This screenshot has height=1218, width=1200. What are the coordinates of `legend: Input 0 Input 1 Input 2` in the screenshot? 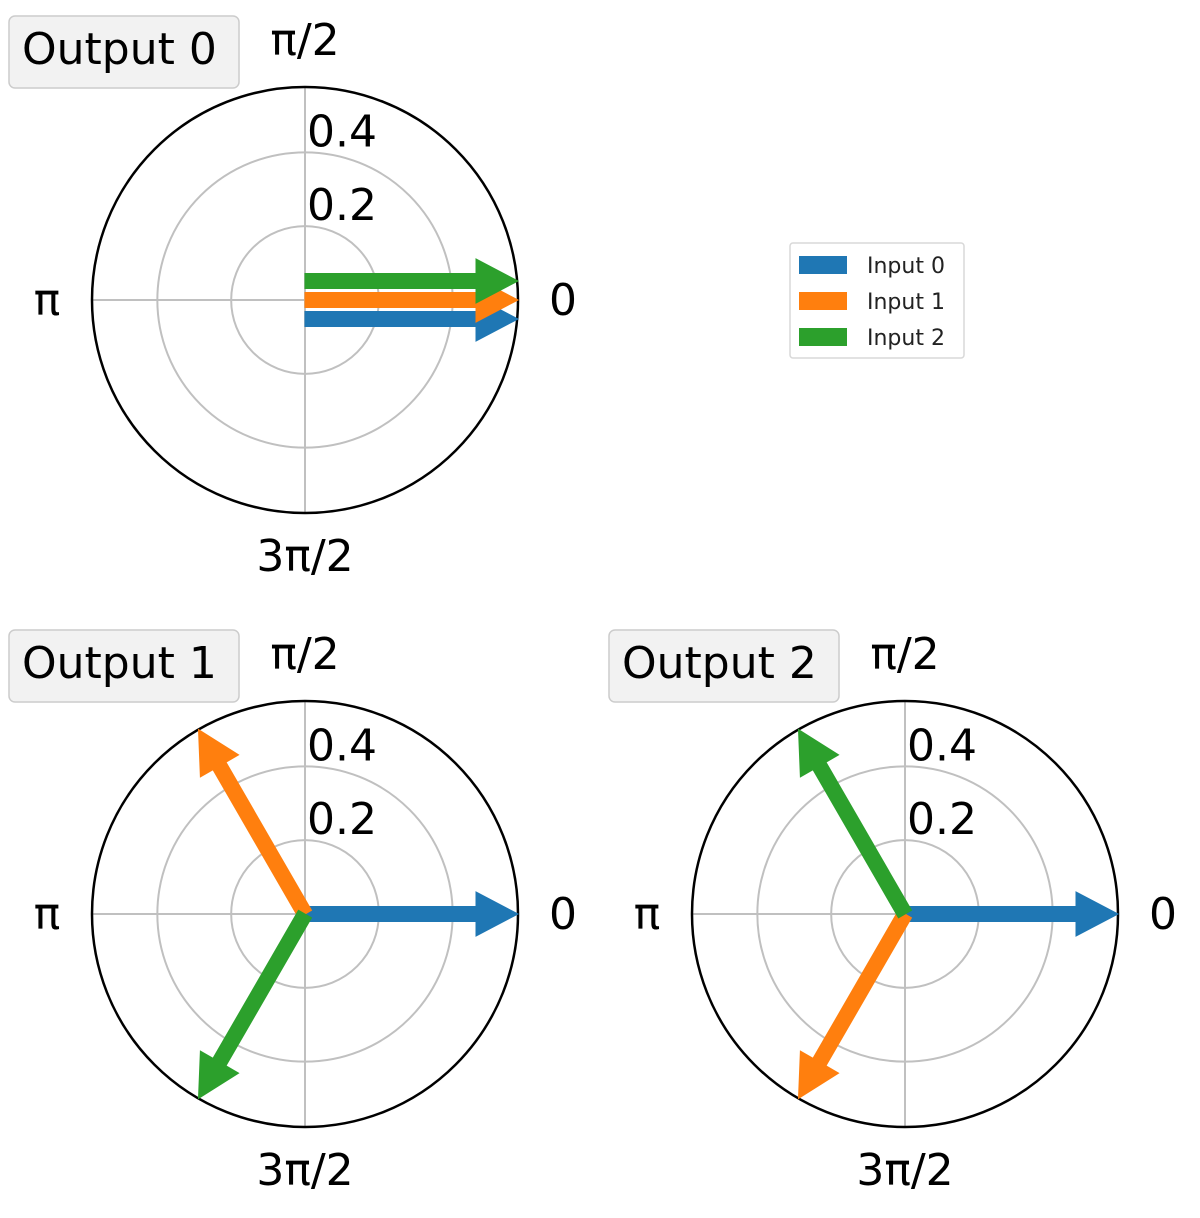 It's located at (877, 300).